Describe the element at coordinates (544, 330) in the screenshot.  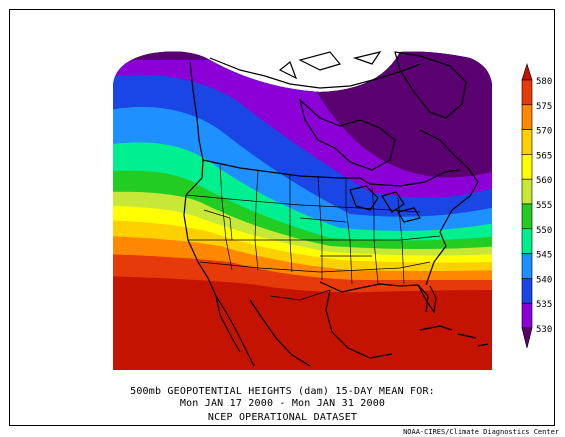
I see `colorbar-tick-label: 530` at that location.